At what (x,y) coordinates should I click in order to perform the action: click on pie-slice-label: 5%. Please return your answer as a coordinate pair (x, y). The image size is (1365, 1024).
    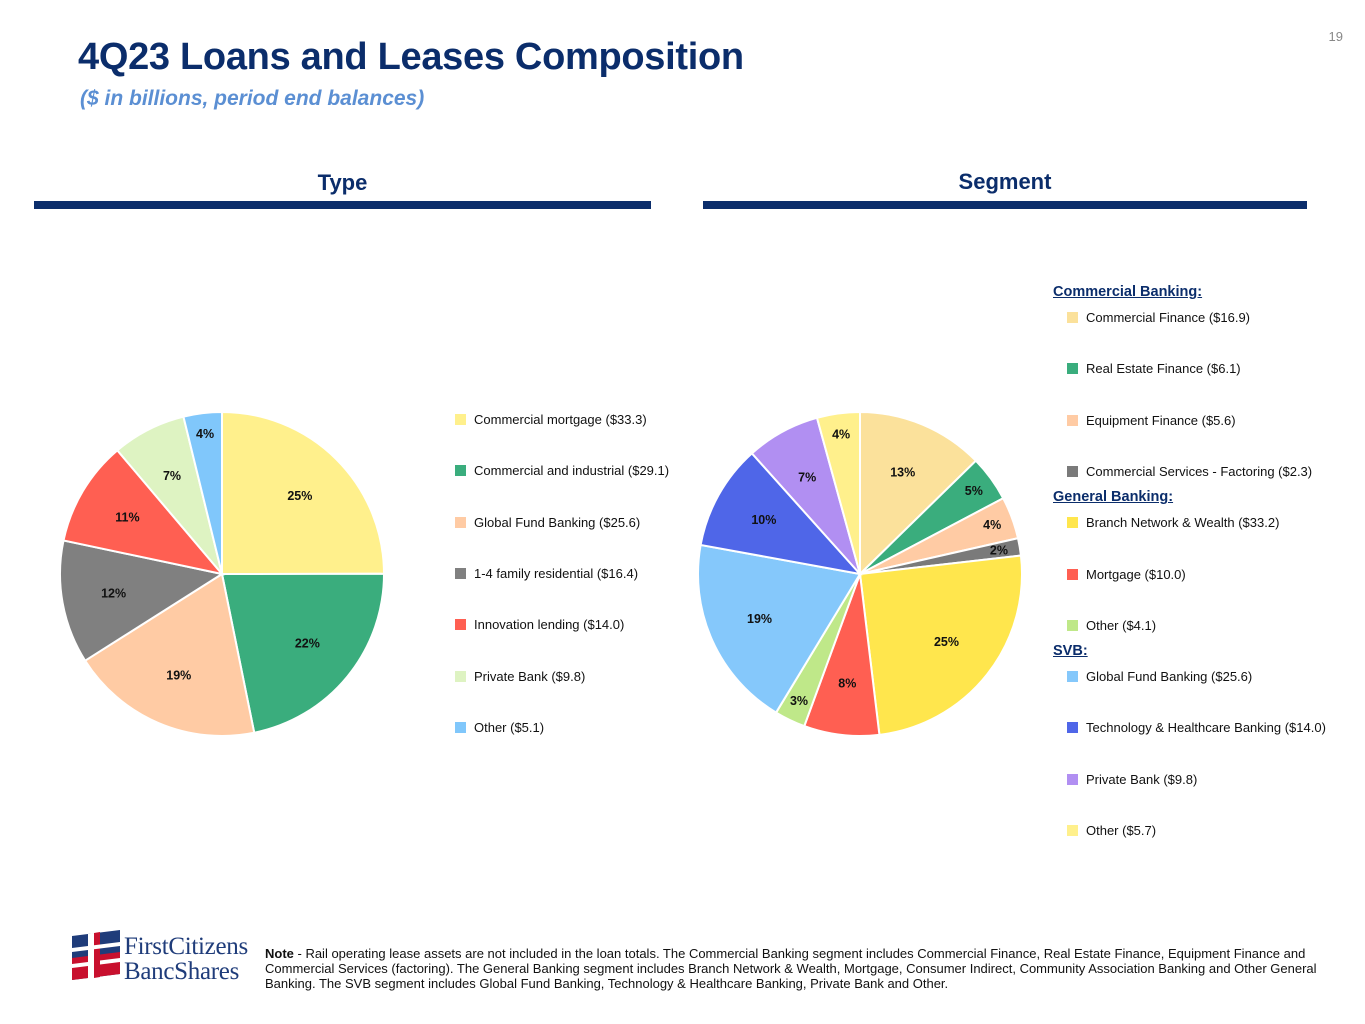
    Looking at the image, I should click on (974, 491).